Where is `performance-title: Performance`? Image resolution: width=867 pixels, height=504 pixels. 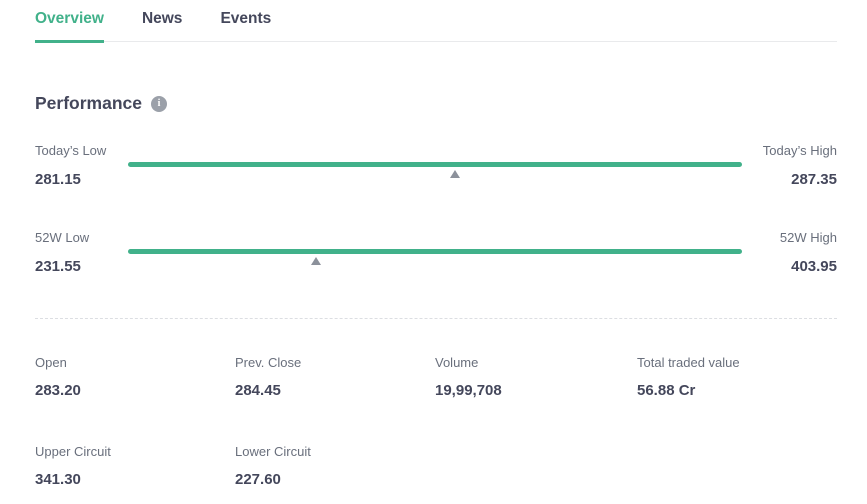 performance-title: Performance is located at coordinates (88, 103).